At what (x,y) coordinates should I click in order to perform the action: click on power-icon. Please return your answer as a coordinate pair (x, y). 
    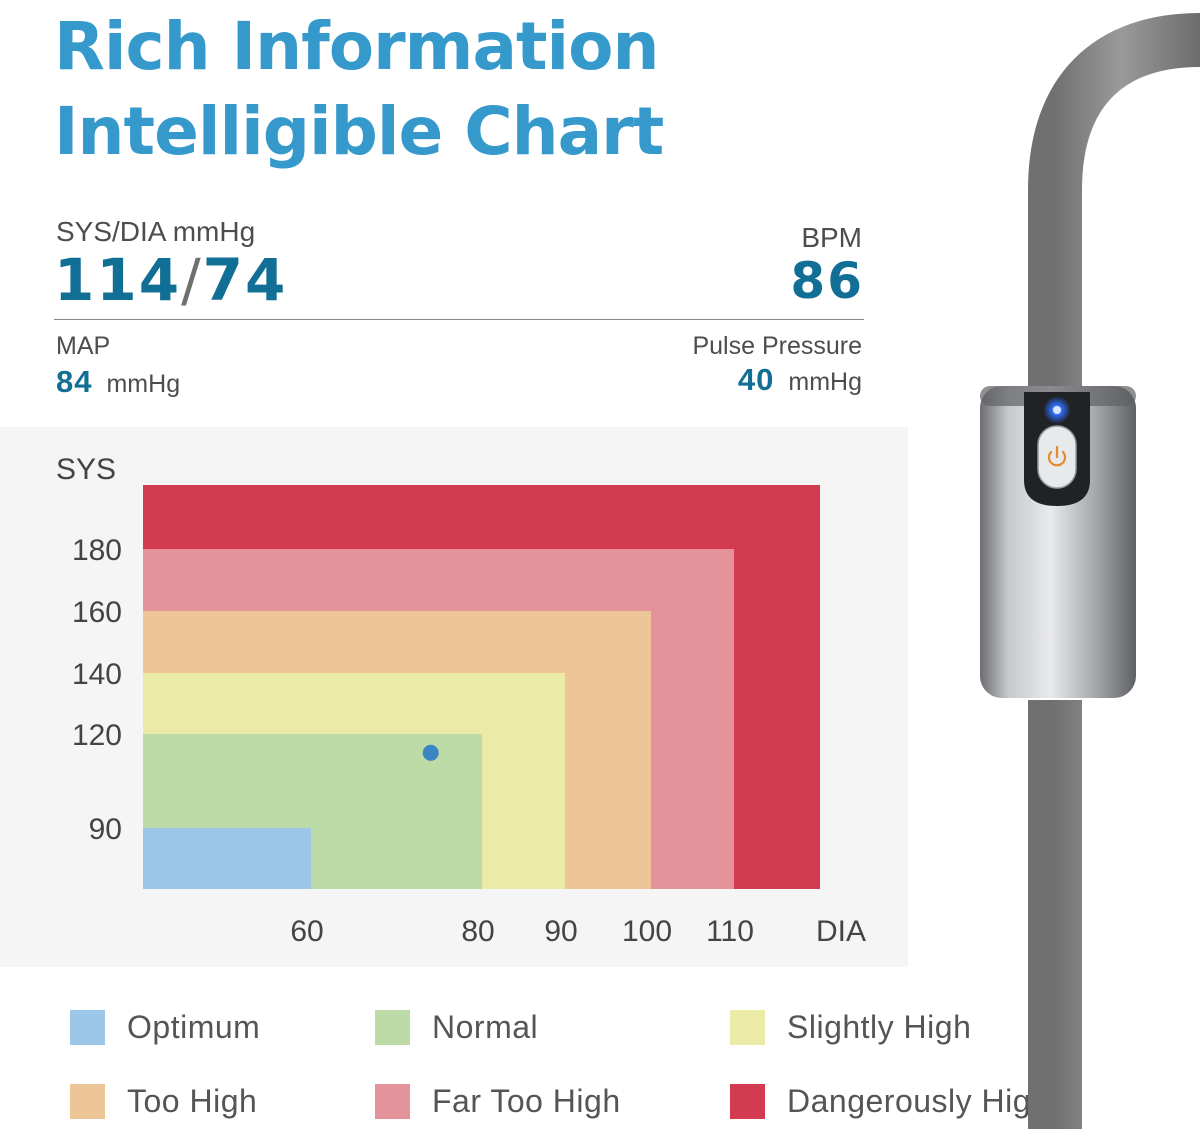
    Looking at the image, I should click on (1057, 456).